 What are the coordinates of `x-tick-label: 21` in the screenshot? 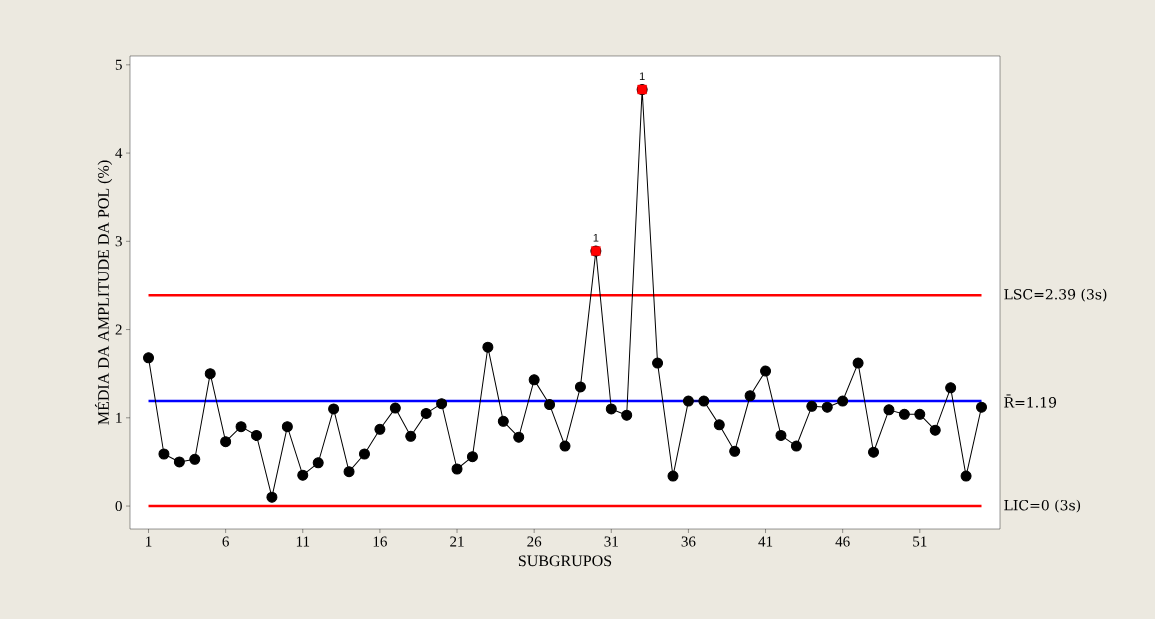 It's located at (457, 541).